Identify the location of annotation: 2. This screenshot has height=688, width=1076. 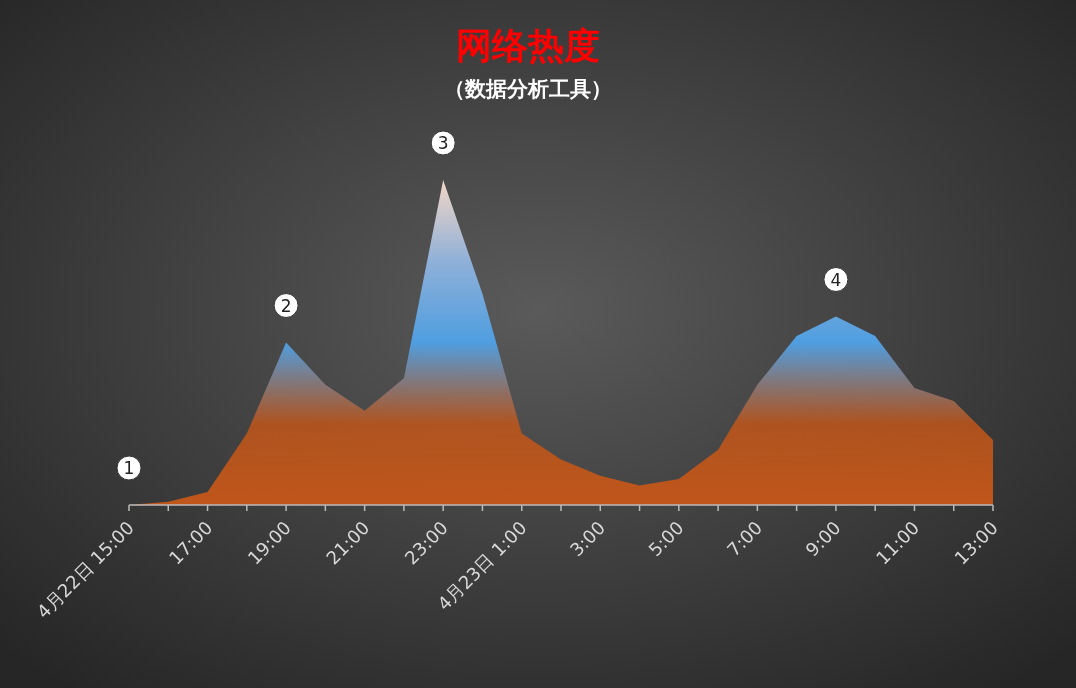
(286, 305).